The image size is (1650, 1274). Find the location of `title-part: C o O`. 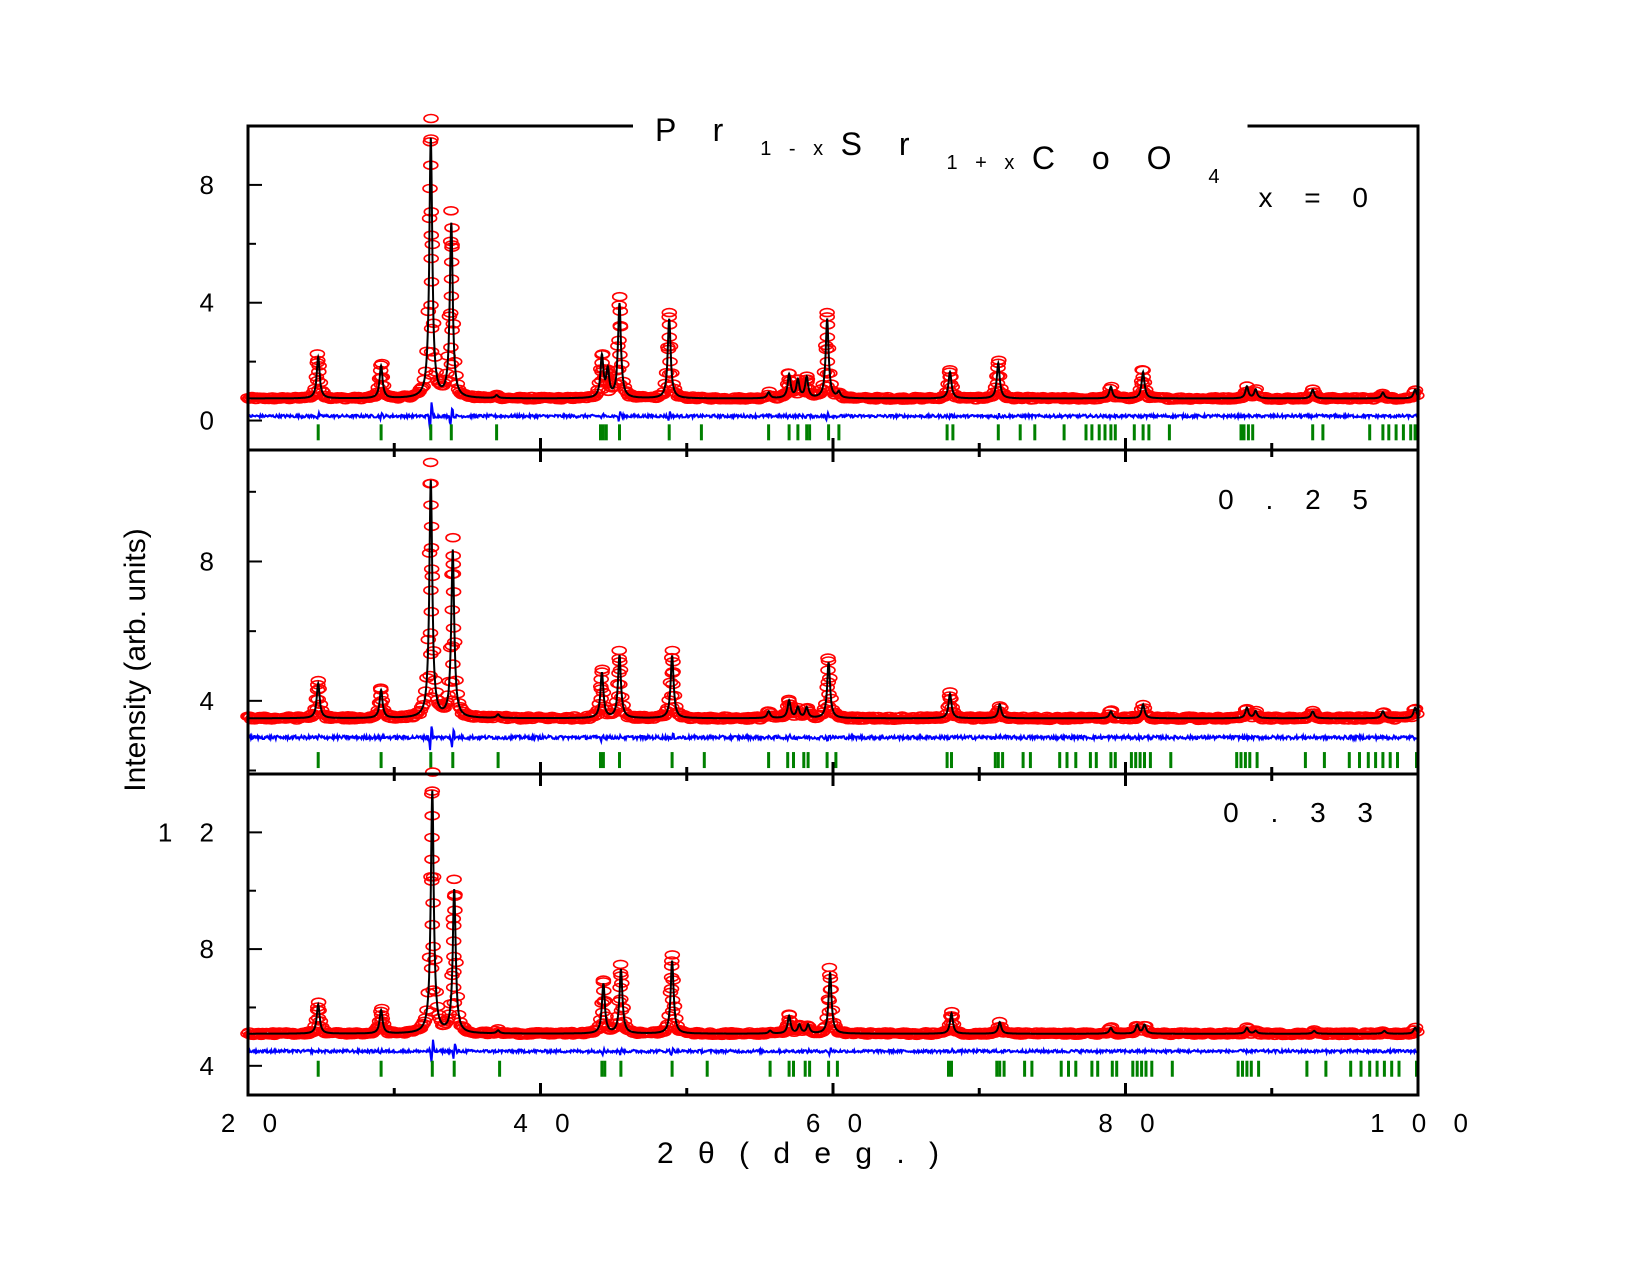

title-part: C o O is located at coordinates (1120, 158).